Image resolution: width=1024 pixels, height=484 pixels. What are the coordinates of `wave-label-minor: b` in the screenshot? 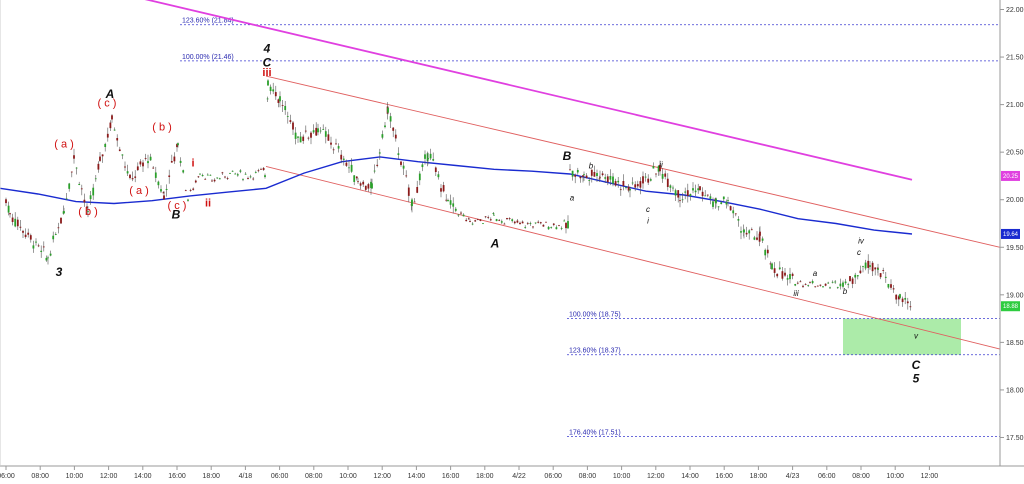 It's located at (591, 165).